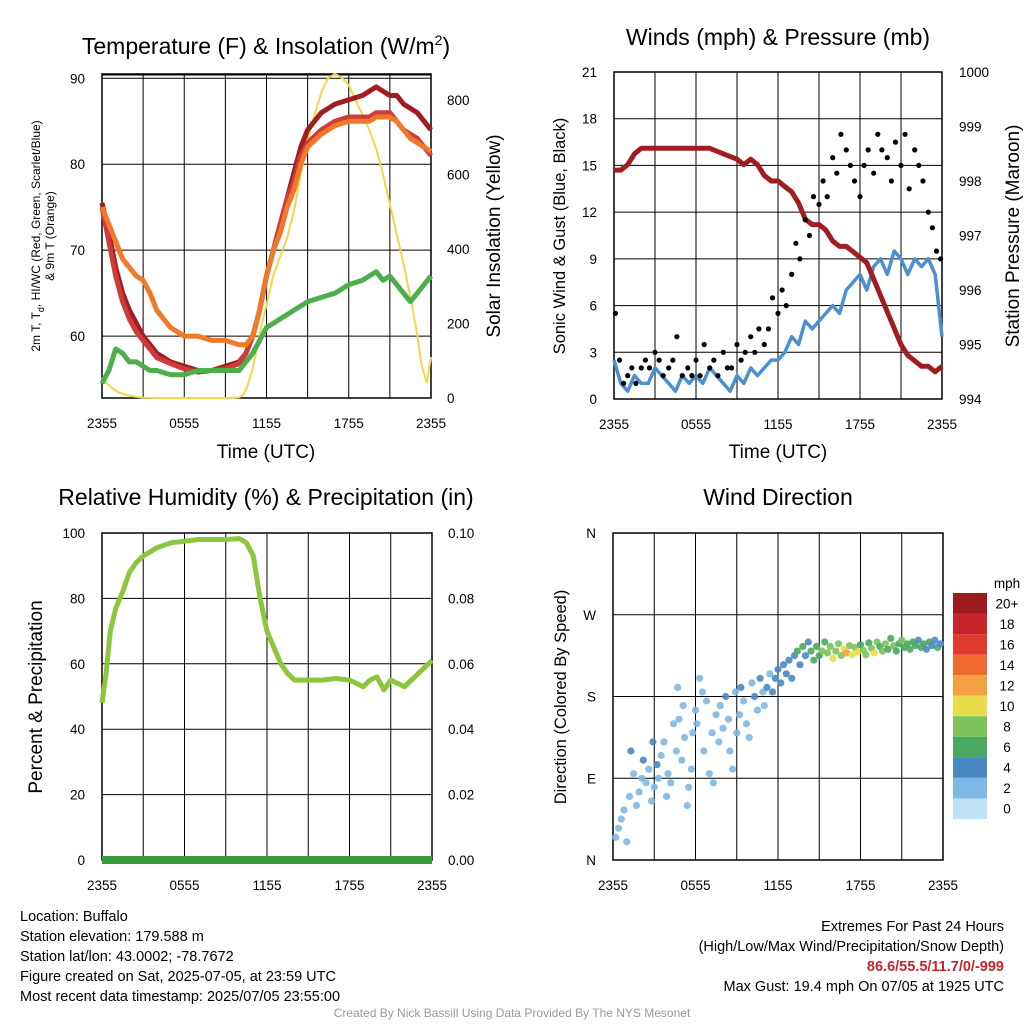  I want to click on y-tick-label: 80, so click(77, 164).